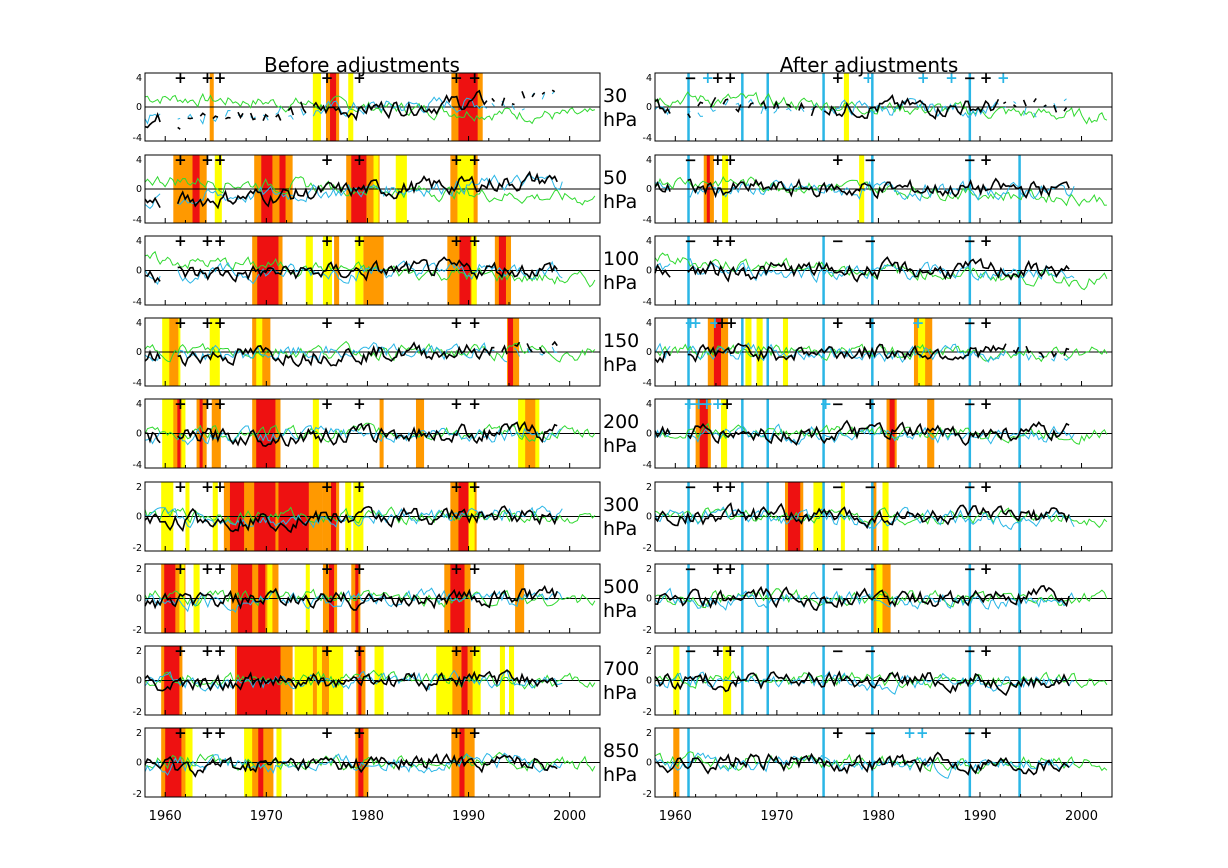 Image resolution: width=1228 pixels, height=868 pixels. Describe the element at coordinates (621, 587) in the screenshot. I see `level-label: 500` at that location.